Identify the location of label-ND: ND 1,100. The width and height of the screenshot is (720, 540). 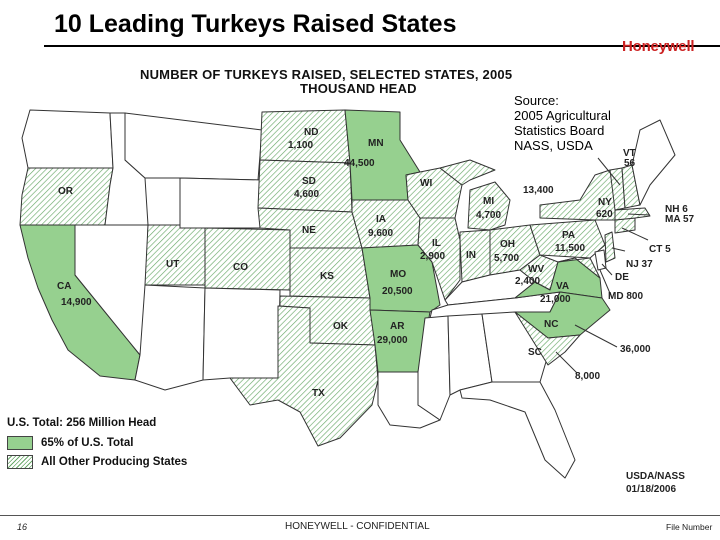
(303, 139).